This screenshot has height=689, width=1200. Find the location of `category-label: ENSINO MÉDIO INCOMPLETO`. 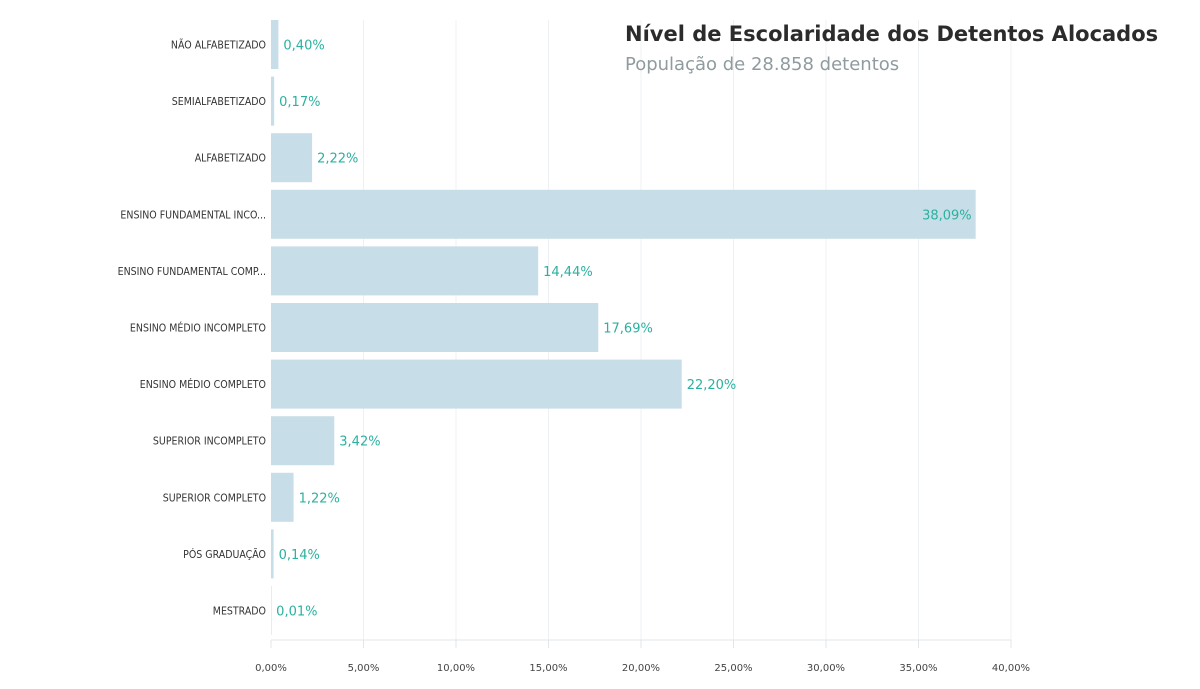

category-label: ENSINO MÉDIO INCOMPLETO is located at coordinates (198, 328).